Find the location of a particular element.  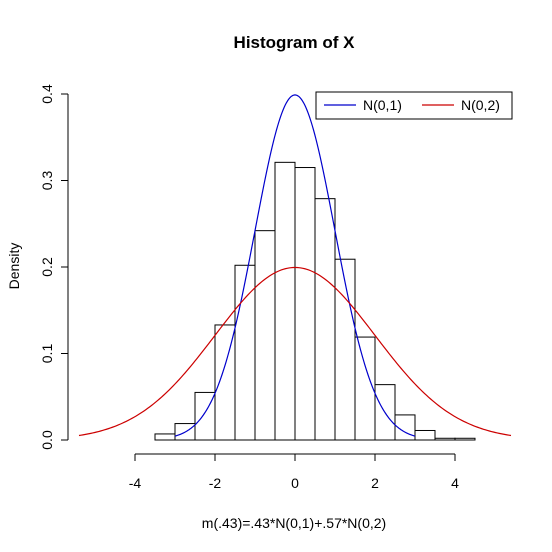

y-axis: 0.0 0.1 0.2 0.3 0.4 is located at coordinates (54, 267).